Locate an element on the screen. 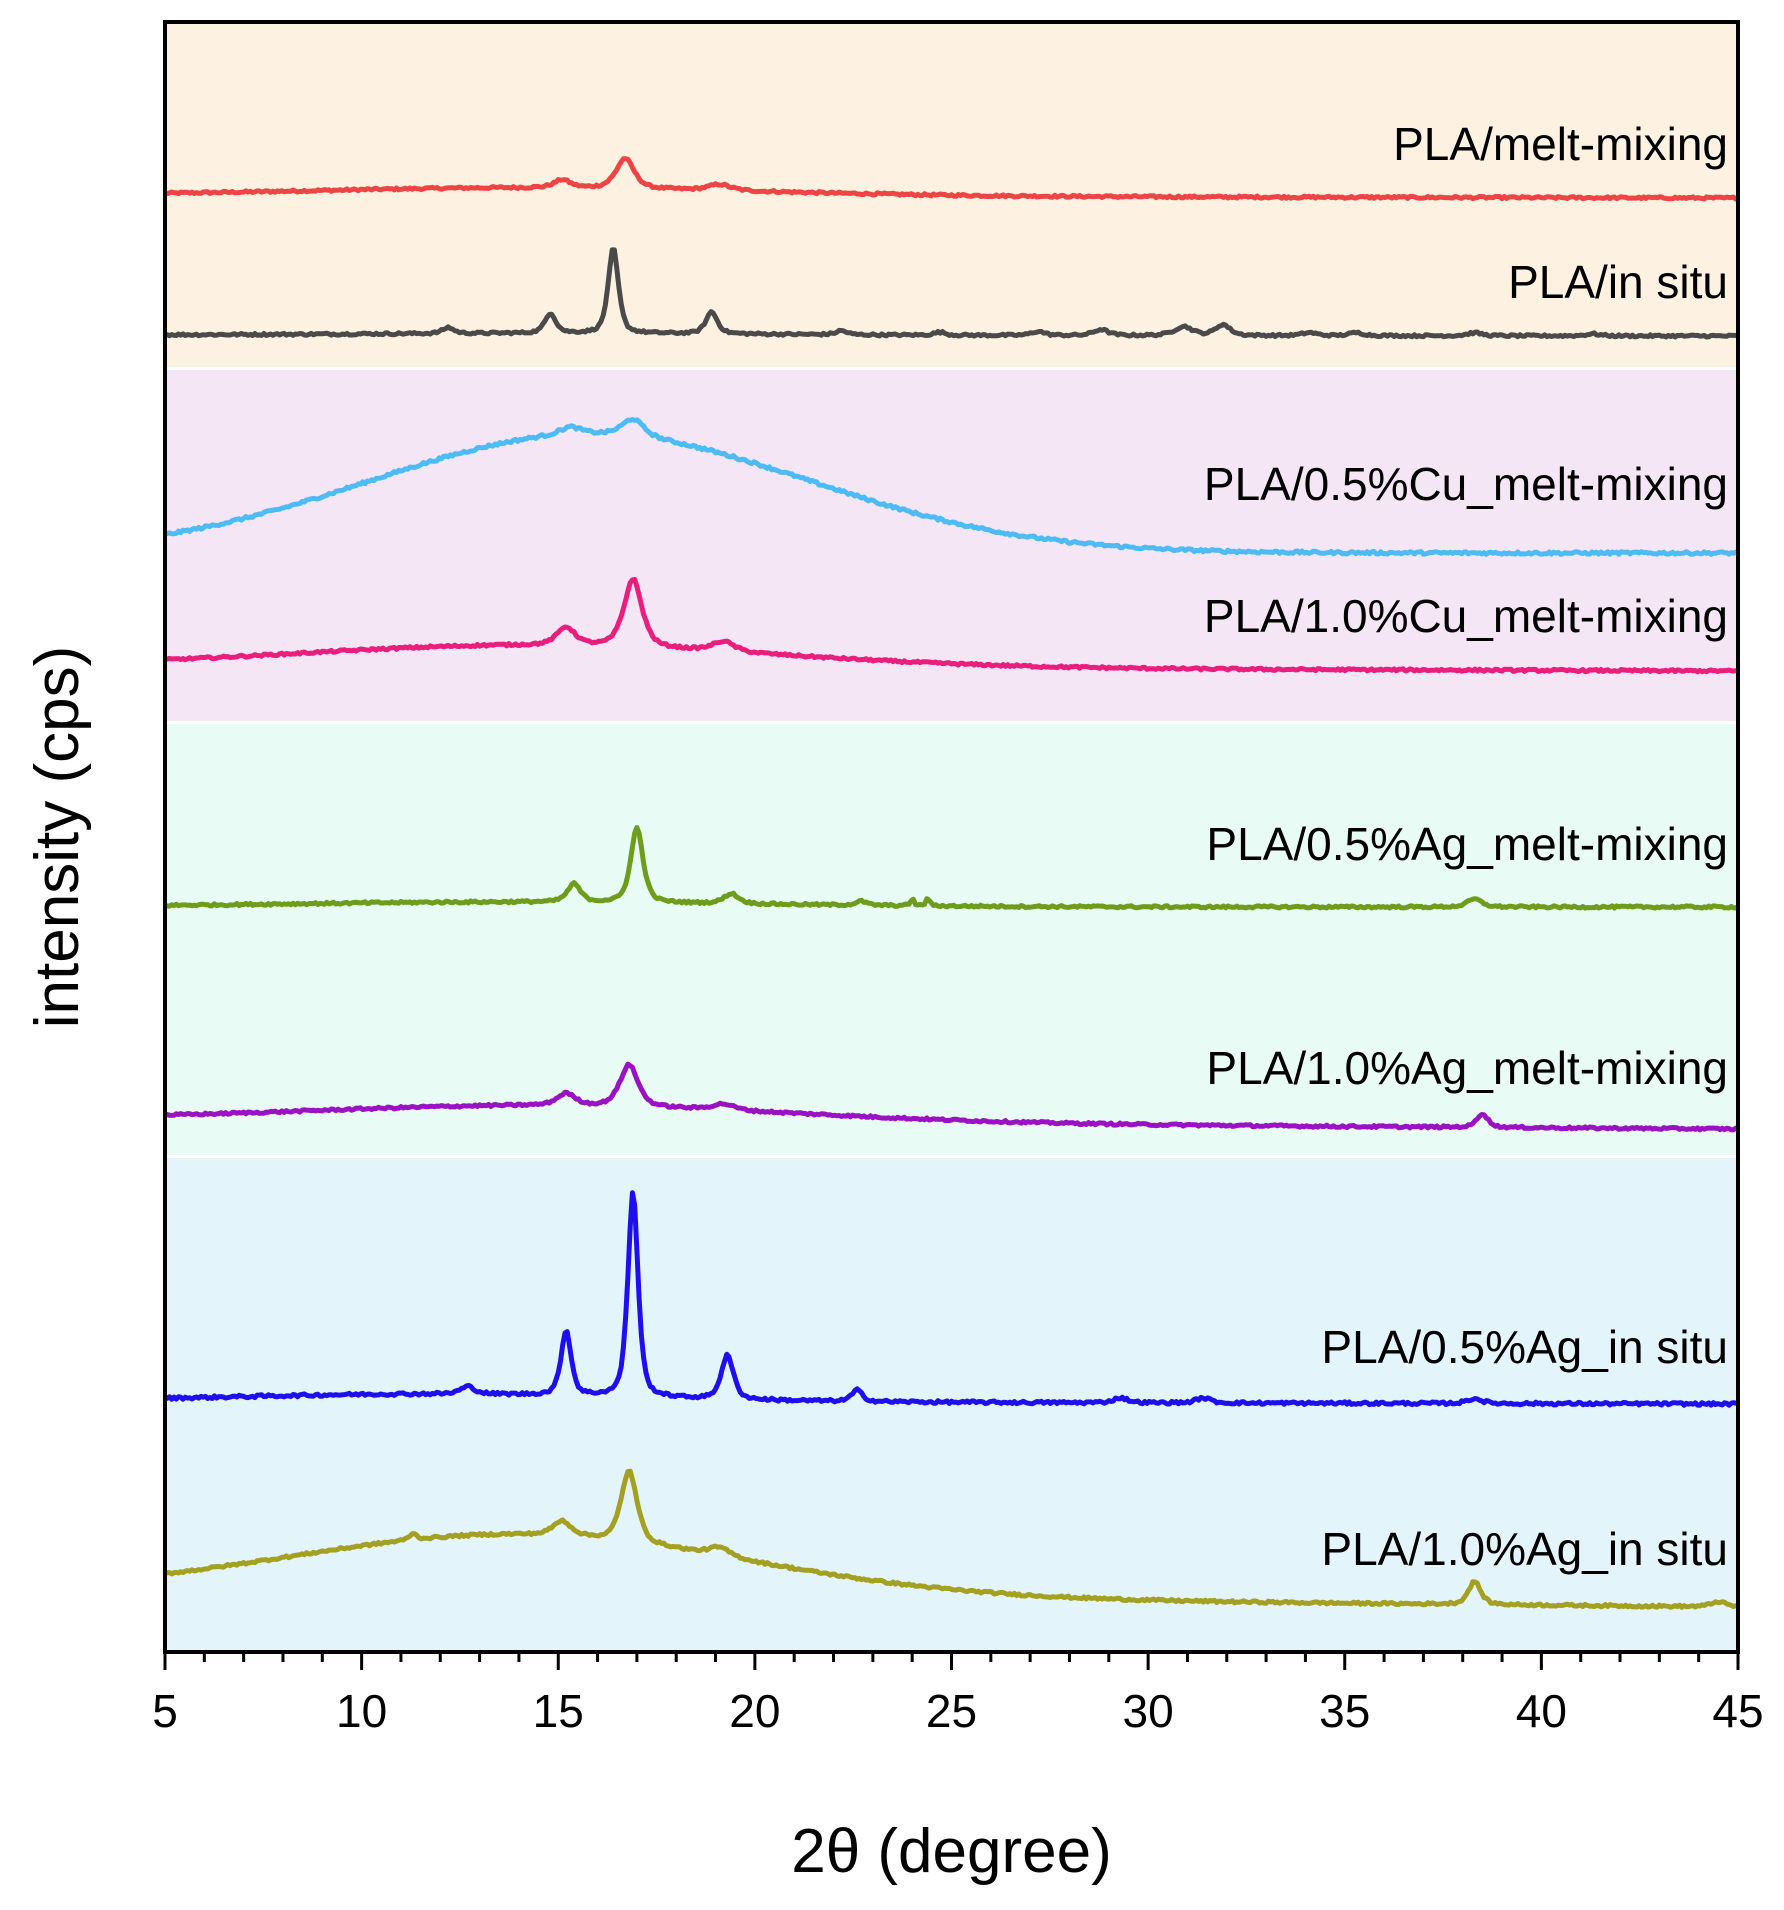 Image resolution: width=1784 pixels, height=1910 pixels. x-tick-label: 20 is located at coordinates (754, 1711).